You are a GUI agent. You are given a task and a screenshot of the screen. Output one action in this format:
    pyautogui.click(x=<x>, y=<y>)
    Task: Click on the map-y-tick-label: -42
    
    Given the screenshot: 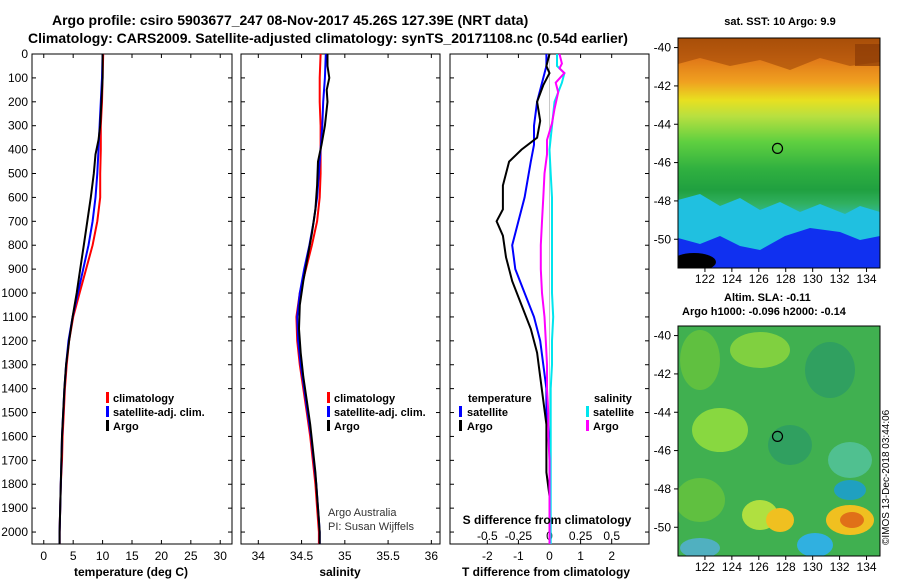 What is the action you would take?
    pyautogui.click(x=663, y=374)
    